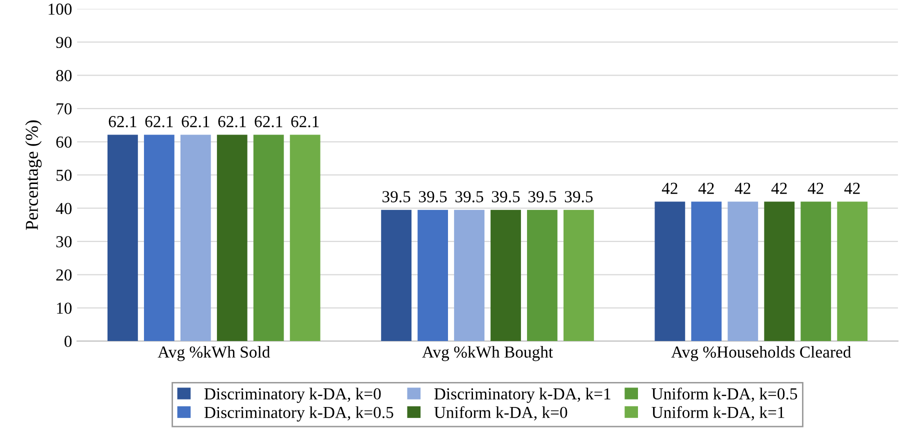 This screenshot has width=907, height=443. Describe the element at coordinates (33, 175) in the screenshot. I see `y-axis-title: Percentage (%)` at that location.